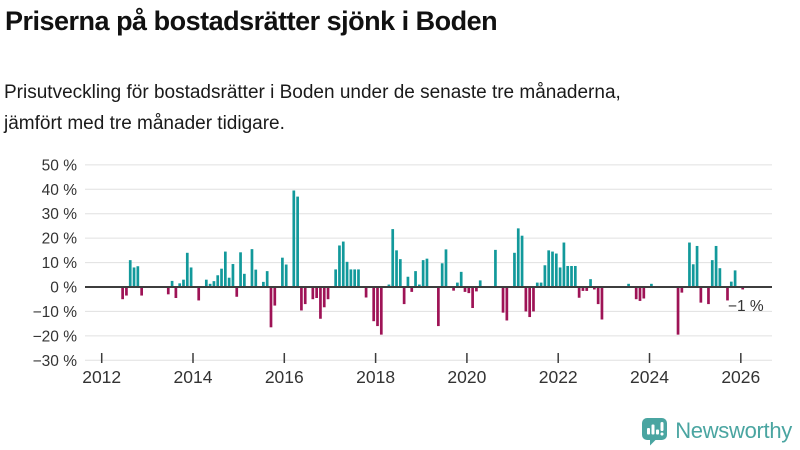  What do you see at coordinates (655, 431) in the screenshot?
I see `newsworthy-bubble-icon` at bounding box center [655, 431].